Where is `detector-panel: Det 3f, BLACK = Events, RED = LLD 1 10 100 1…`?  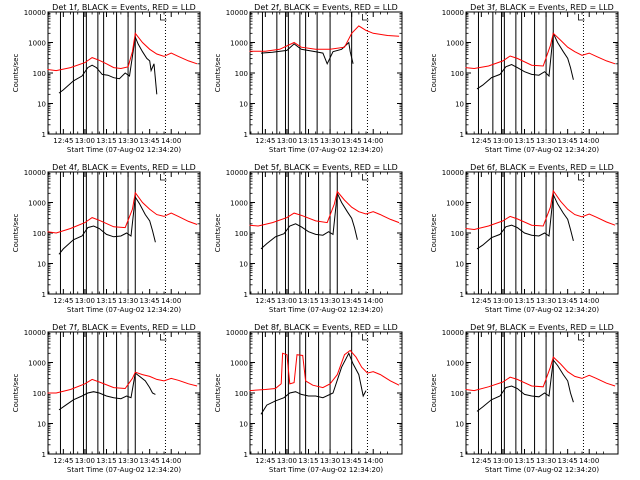
detector-panel: Det 3f, BLACK = Events, RED = LLD 1 10 100 1… is located at coordinates (524, 78).